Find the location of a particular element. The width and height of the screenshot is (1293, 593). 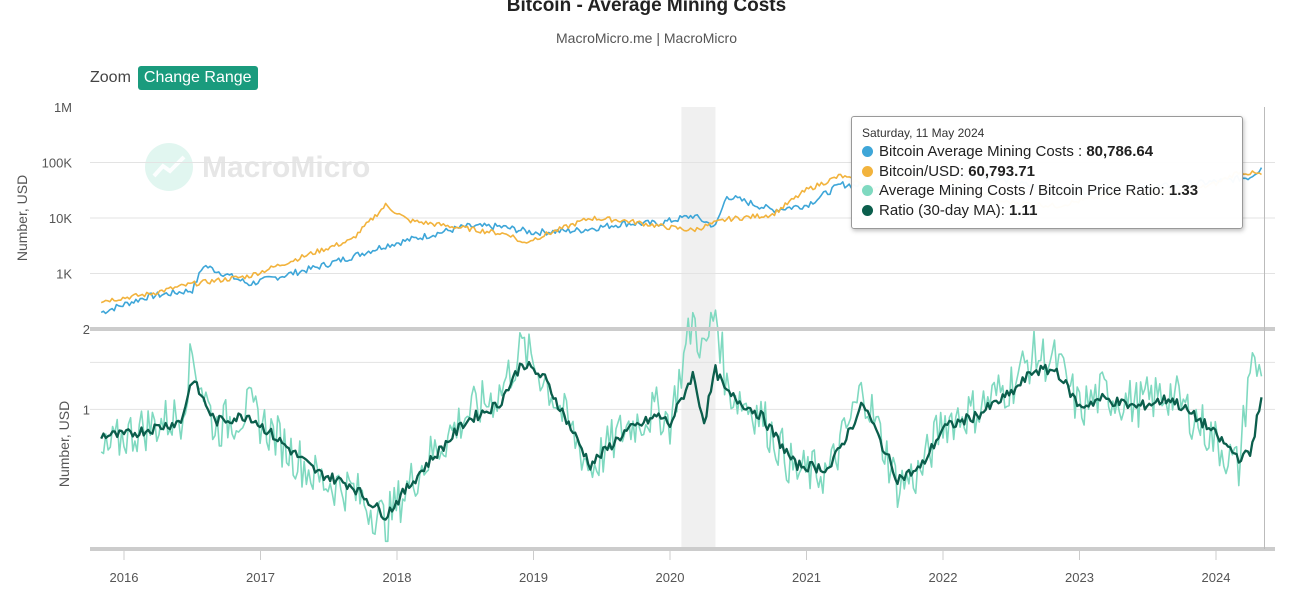

x-tick-label: 2020 is located at coordinates (670, 577).